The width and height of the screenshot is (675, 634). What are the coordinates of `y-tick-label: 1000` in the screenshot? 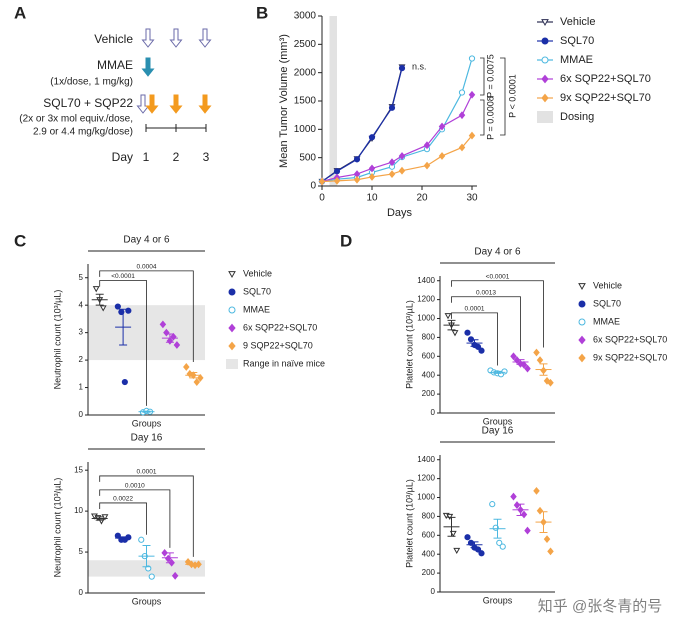 It's located at (305, 129).